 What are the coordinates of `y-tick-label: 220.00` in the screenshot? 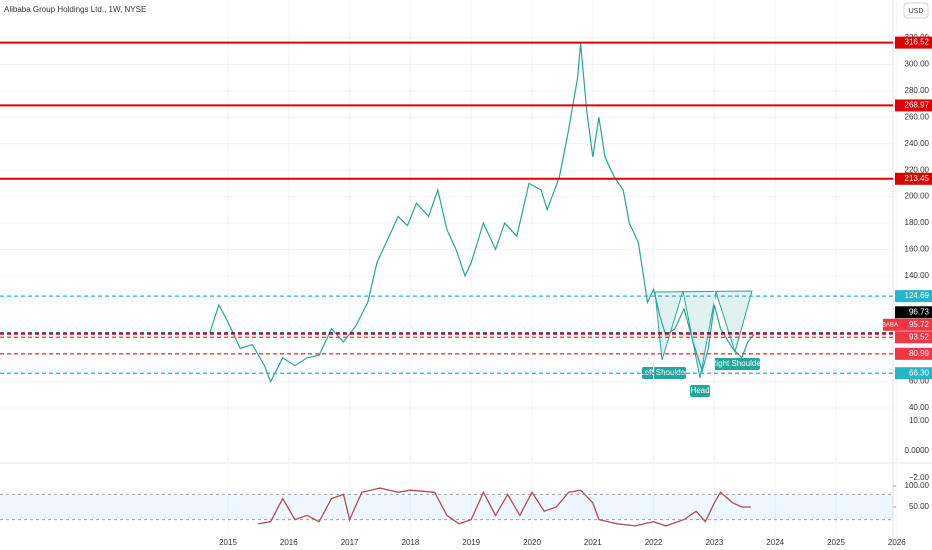 It's located at (917, 169).